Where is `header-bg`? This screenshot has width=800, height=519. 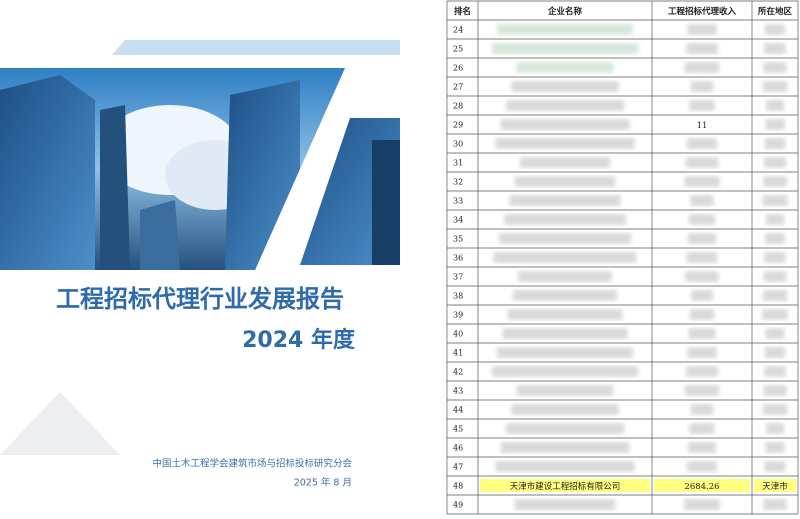
header-bg is located at coordinates (622, 10).